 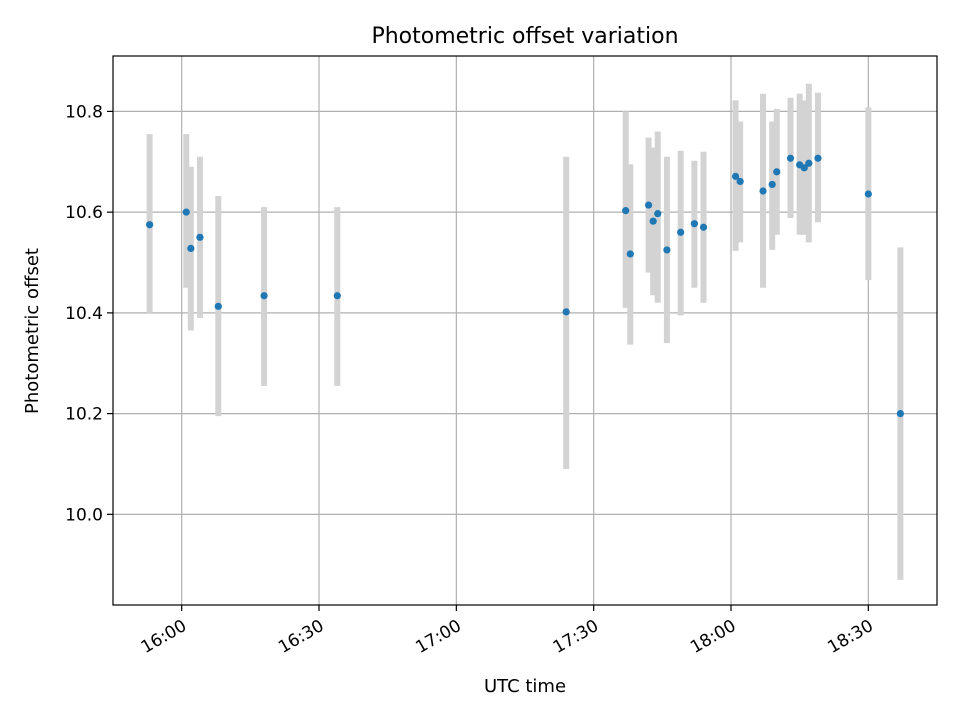 I want to click on x-axis-label: UTC time, so click(x=525, y=686).